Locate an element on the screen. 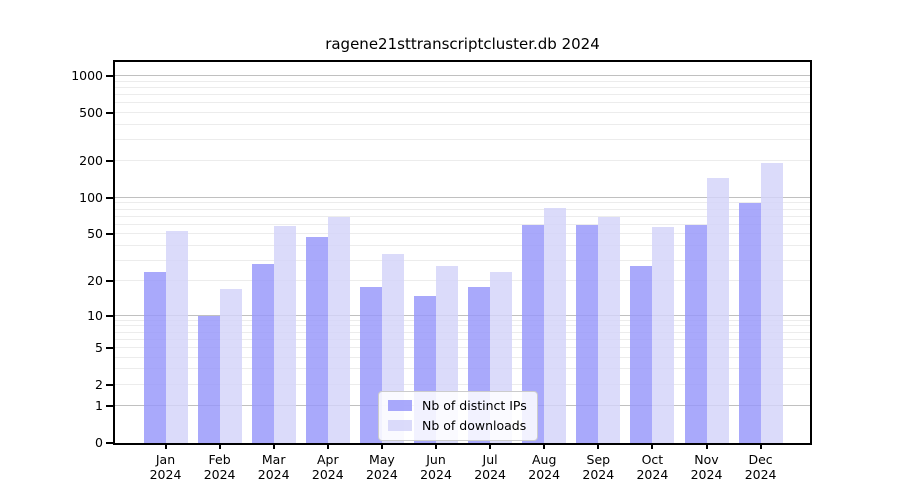 Image resolution: width=900 pixels, height=500 pixels. y-tick-label: 20 is located at coordinates (95, 281).